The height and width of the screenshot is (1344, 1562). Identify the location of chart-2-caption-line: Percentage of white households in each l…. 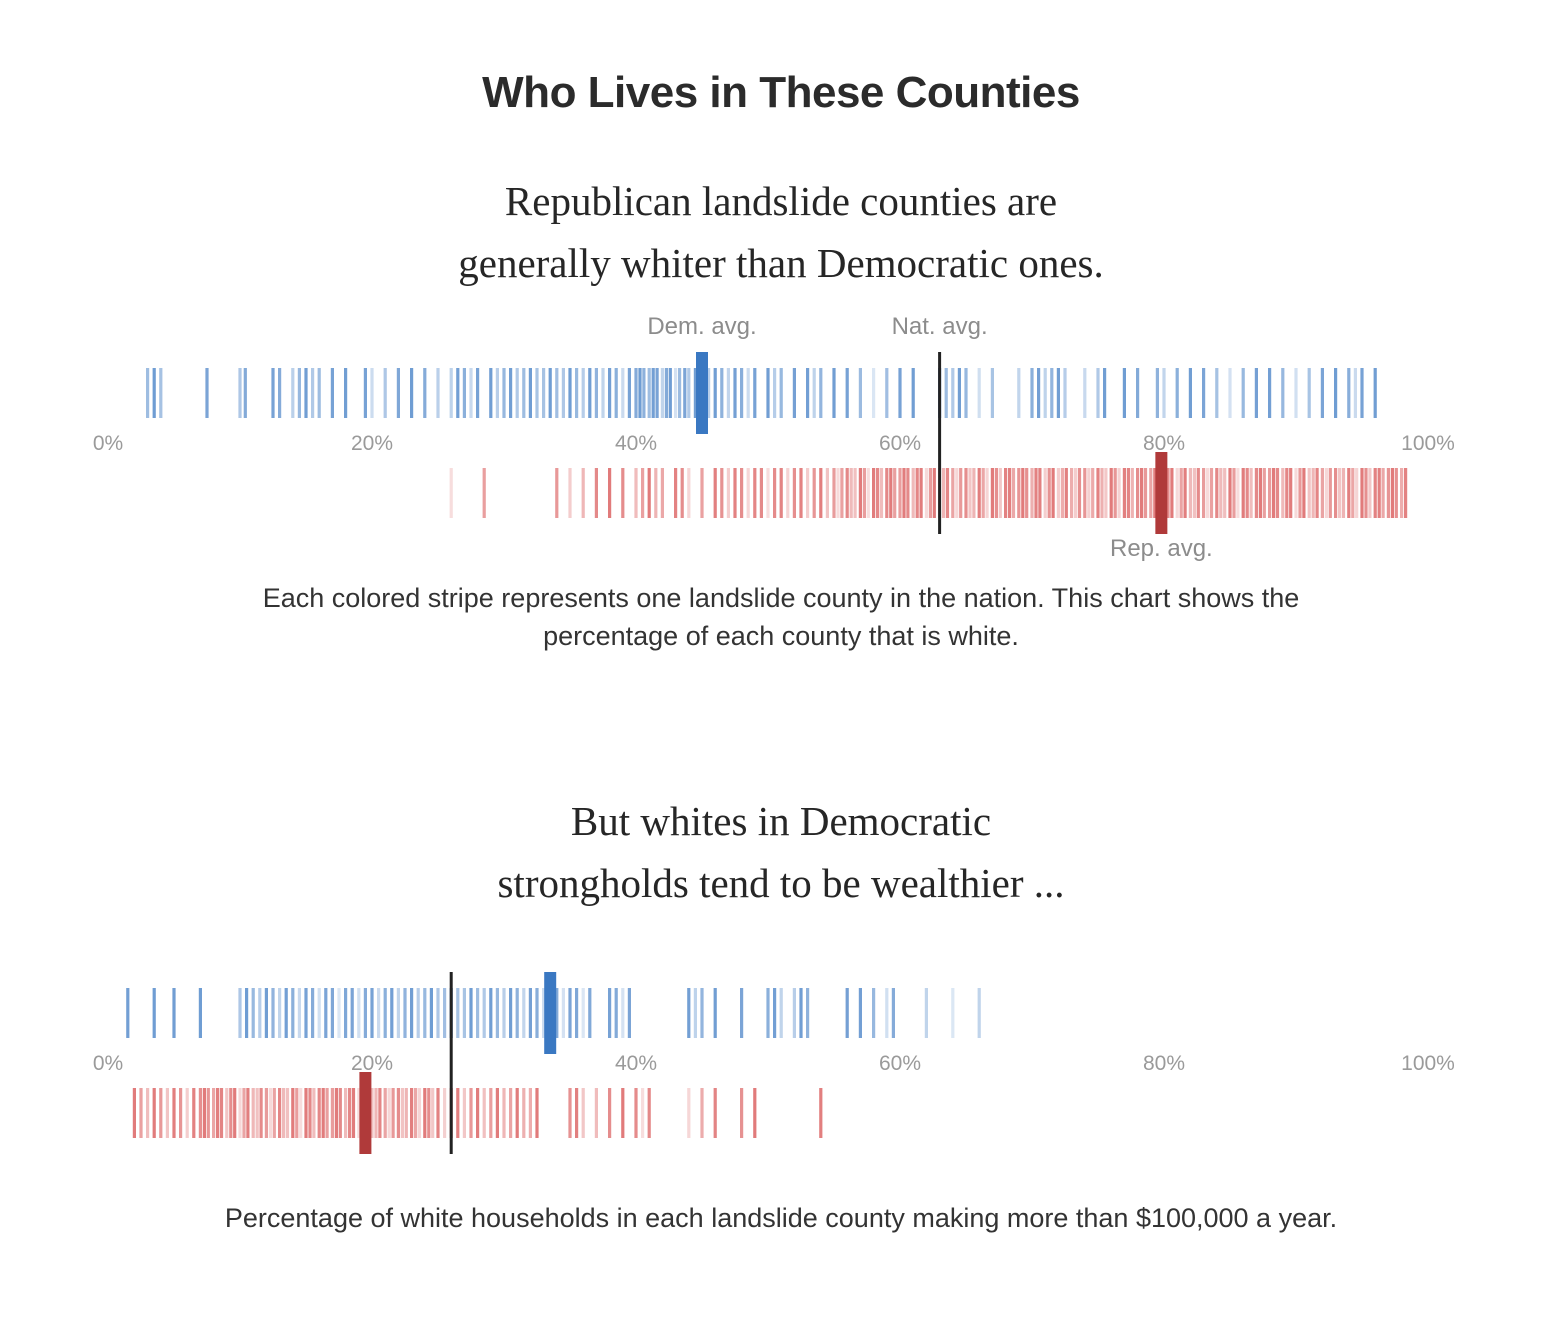
(781, 1218).